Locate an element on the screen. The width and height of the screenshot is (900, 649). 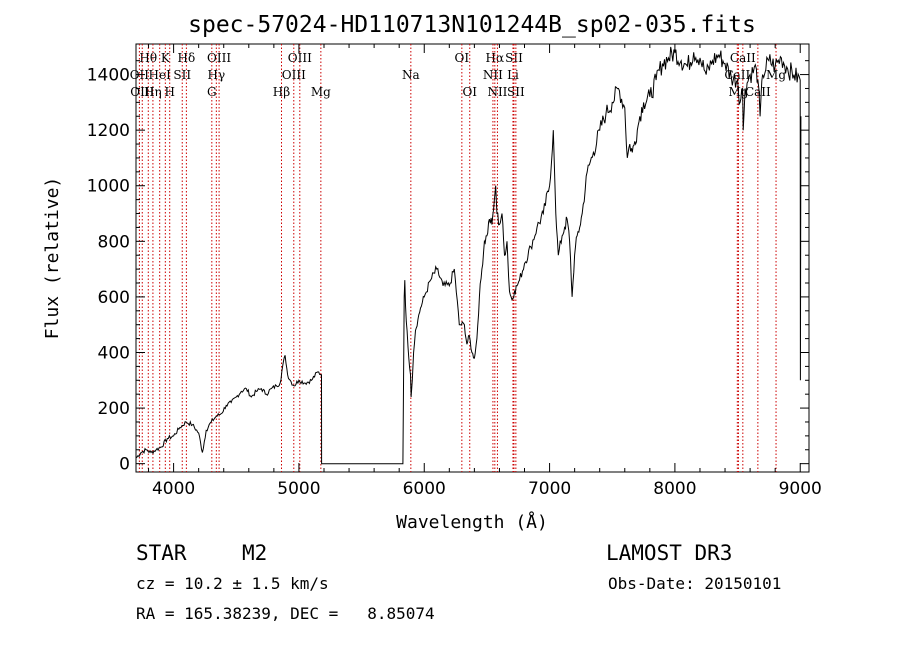
y-tick-label-5: 1000 is located at coordinates (108, 187).